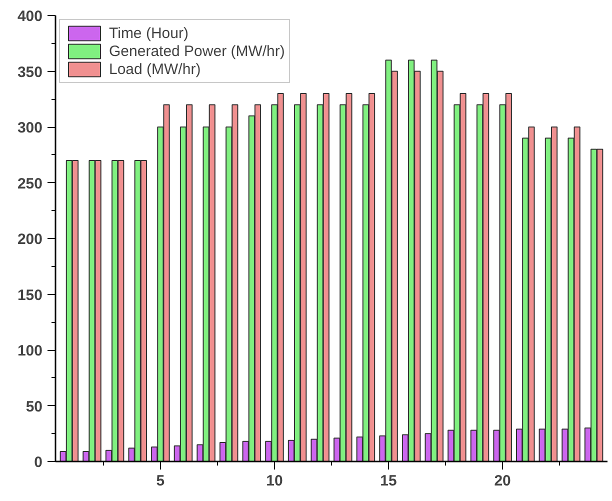 The width and height of the screenshot is (612, 501). I want to click on y-tick-label: 150, so click(30, 295).